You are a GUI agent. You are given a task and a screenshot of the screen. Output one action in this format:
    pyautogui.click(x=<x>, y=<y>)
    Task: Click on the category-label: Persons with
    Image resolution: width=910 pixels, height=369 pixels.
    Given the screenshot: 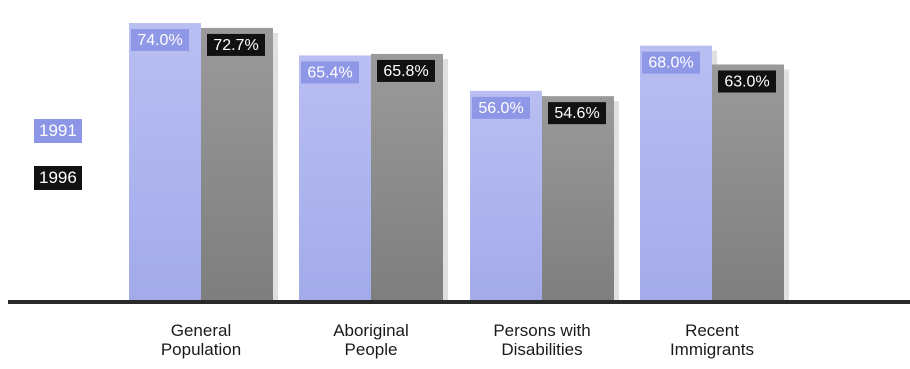 What is the action you would take?
    pyautogui.click(x=541, y=330)
    